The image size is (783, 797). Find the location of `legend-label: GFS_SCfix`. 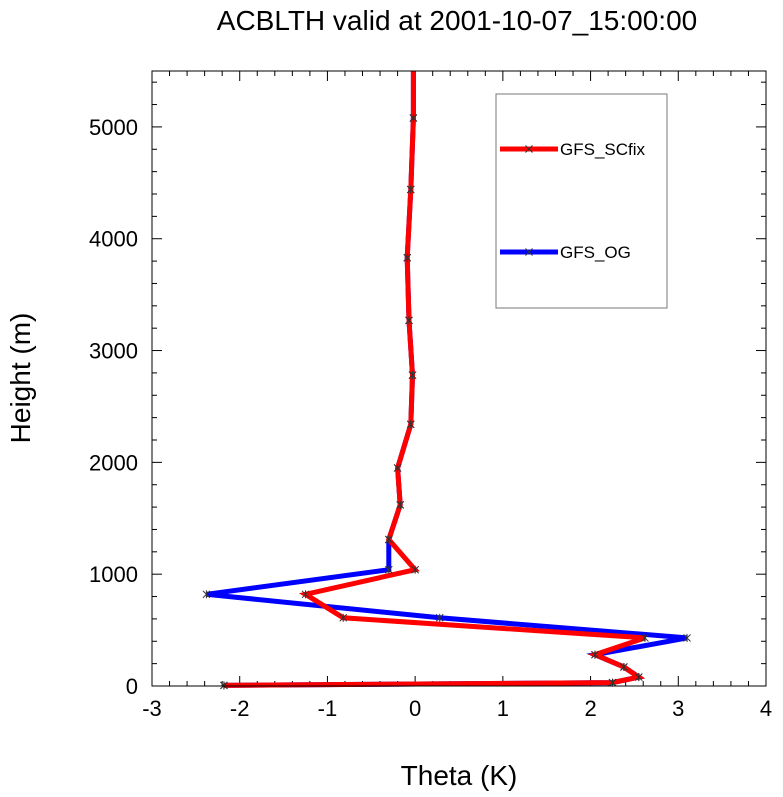

legend-label: GFS_SCfix is located at coordinates (603, 149).